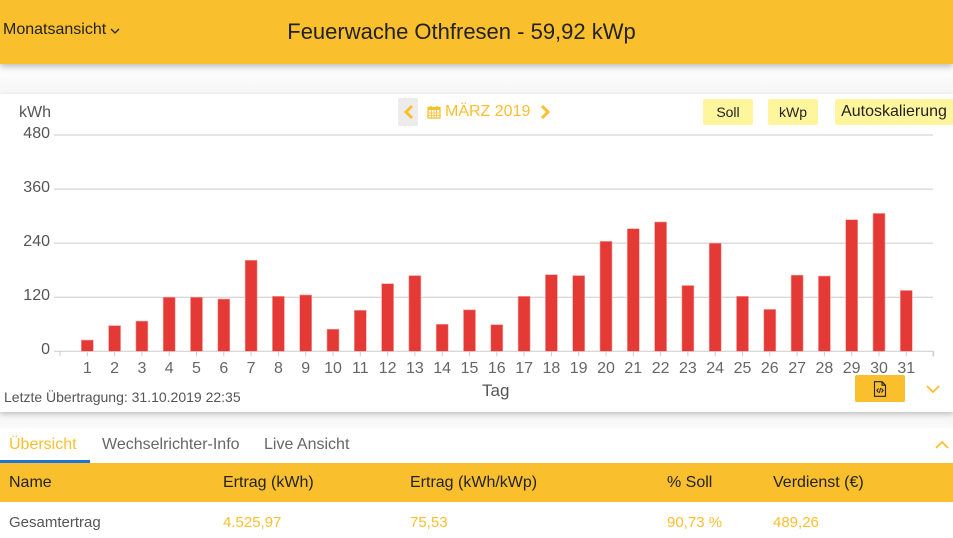 Image resolution: width=953 pixels, height=538 pixels. What do you see at coordinates (434, 112) in the screenshot?
I see `calendar-icon` at bounding box center [434, 112].